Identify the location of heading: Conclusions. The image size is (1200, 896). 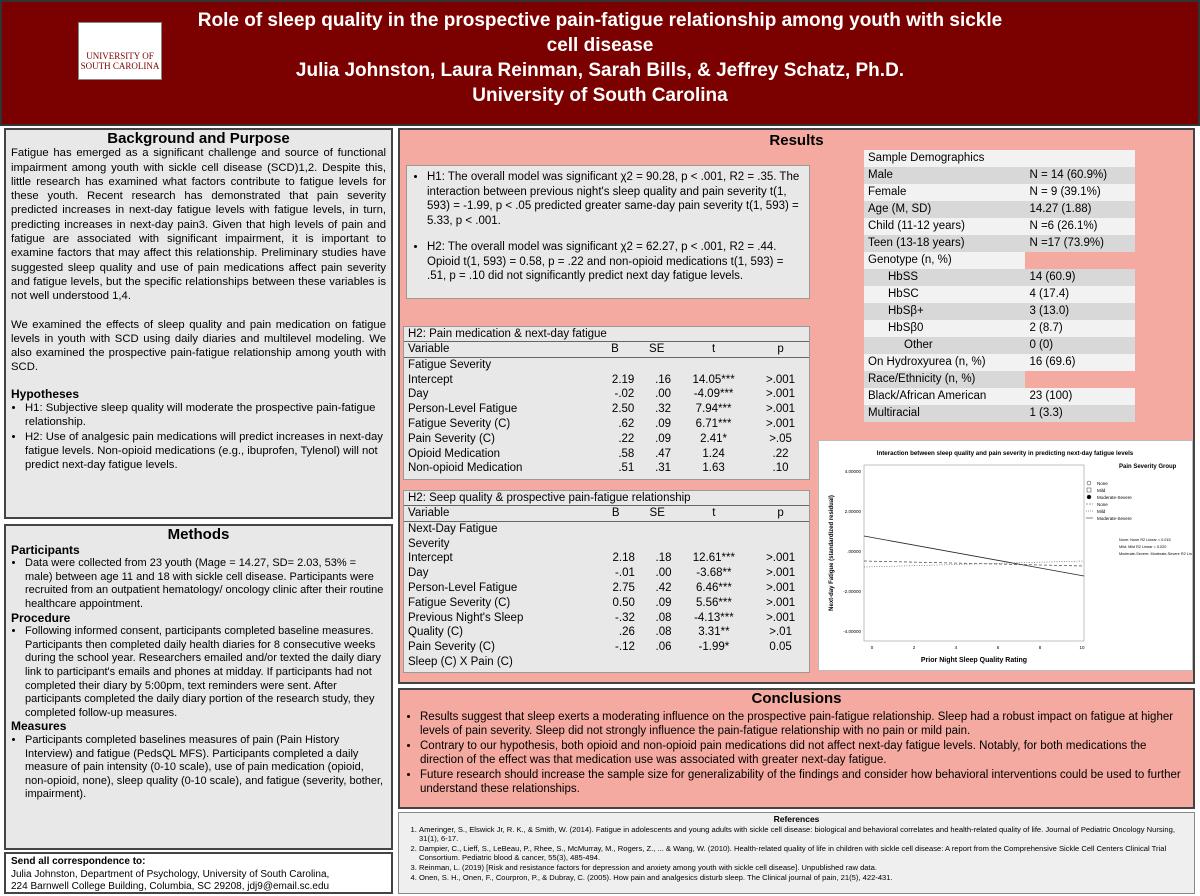
(796, 698).